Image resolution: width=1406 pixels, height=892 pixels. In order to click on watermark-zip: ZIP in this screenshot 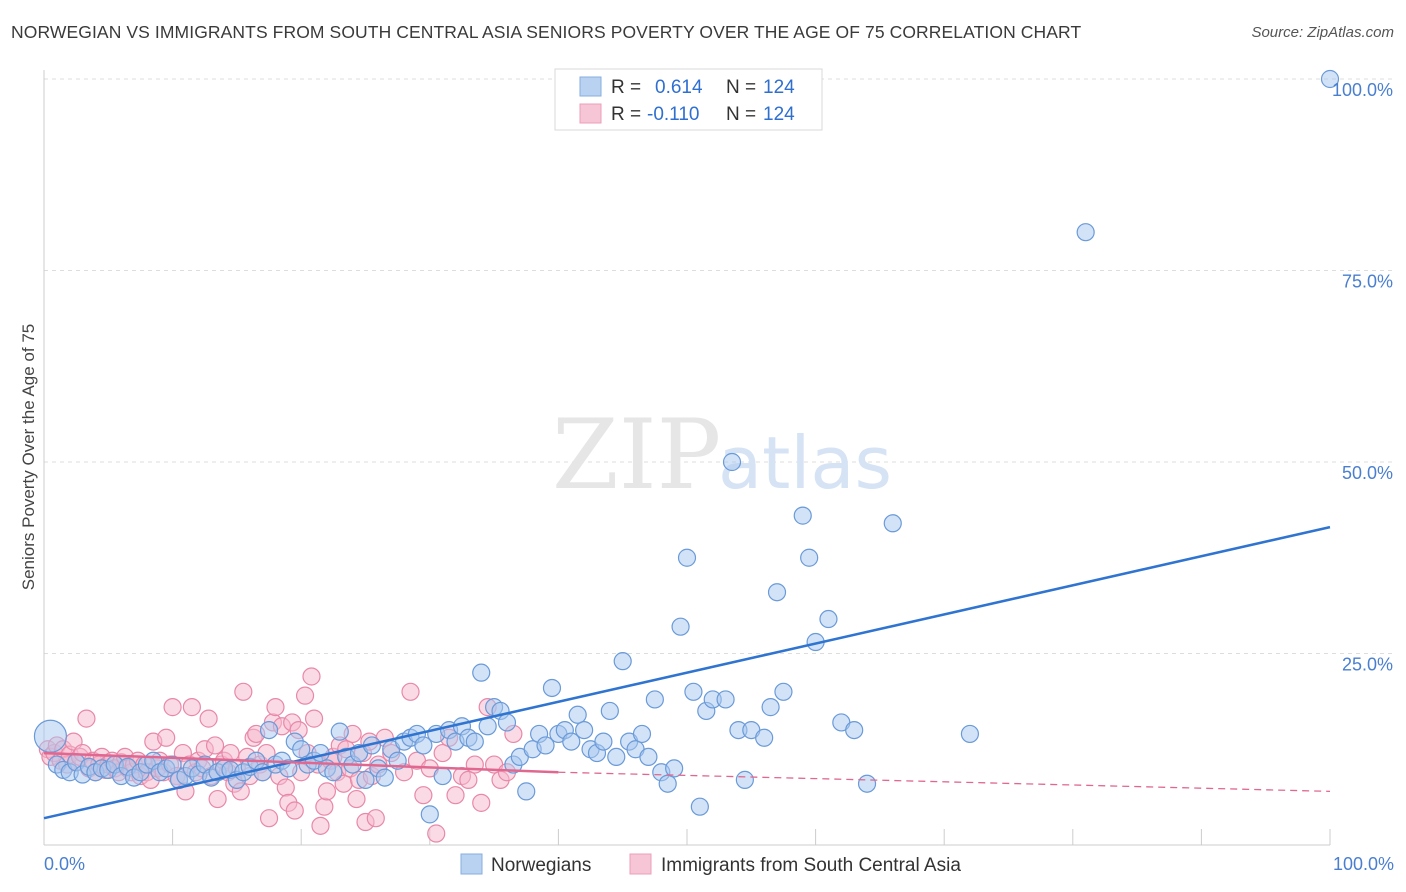, I will do `click(636, 455)`.